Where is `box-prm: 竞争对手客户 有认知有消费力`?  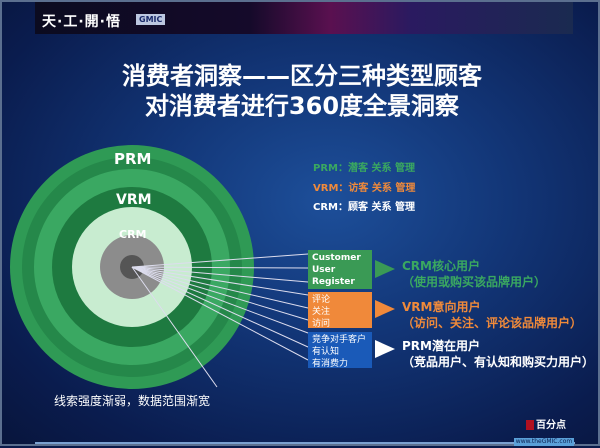 box-prm: 竞争对手客户 有认知有消费力 is located at coordinates (340, 350).